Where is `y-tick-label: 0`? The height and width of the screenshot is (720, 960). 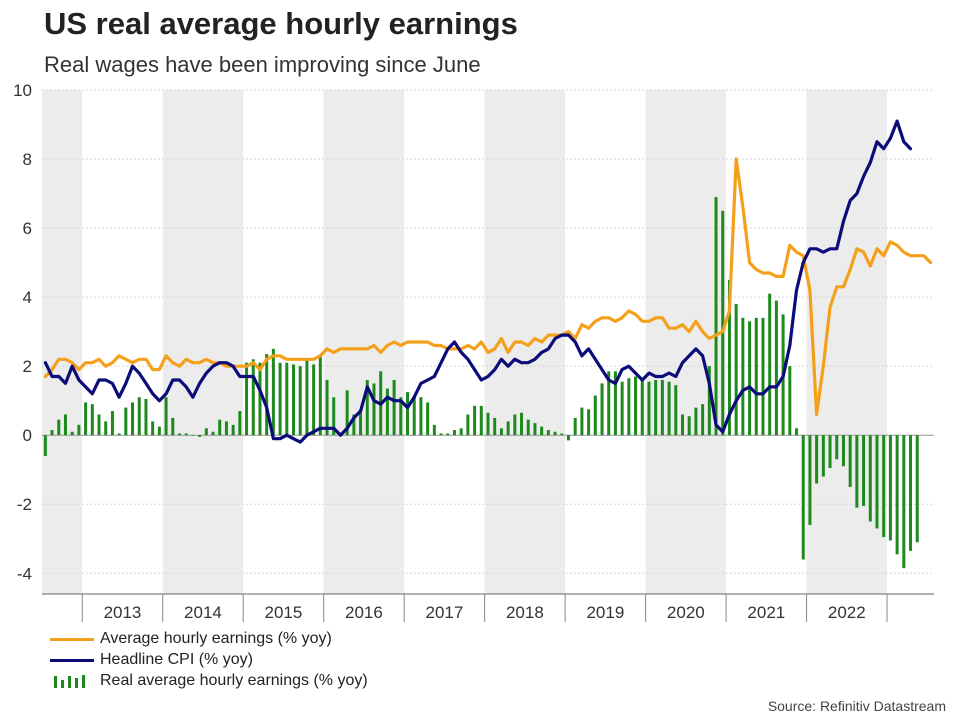
y-tick-label: 0 is located at coordinates (27, 435).